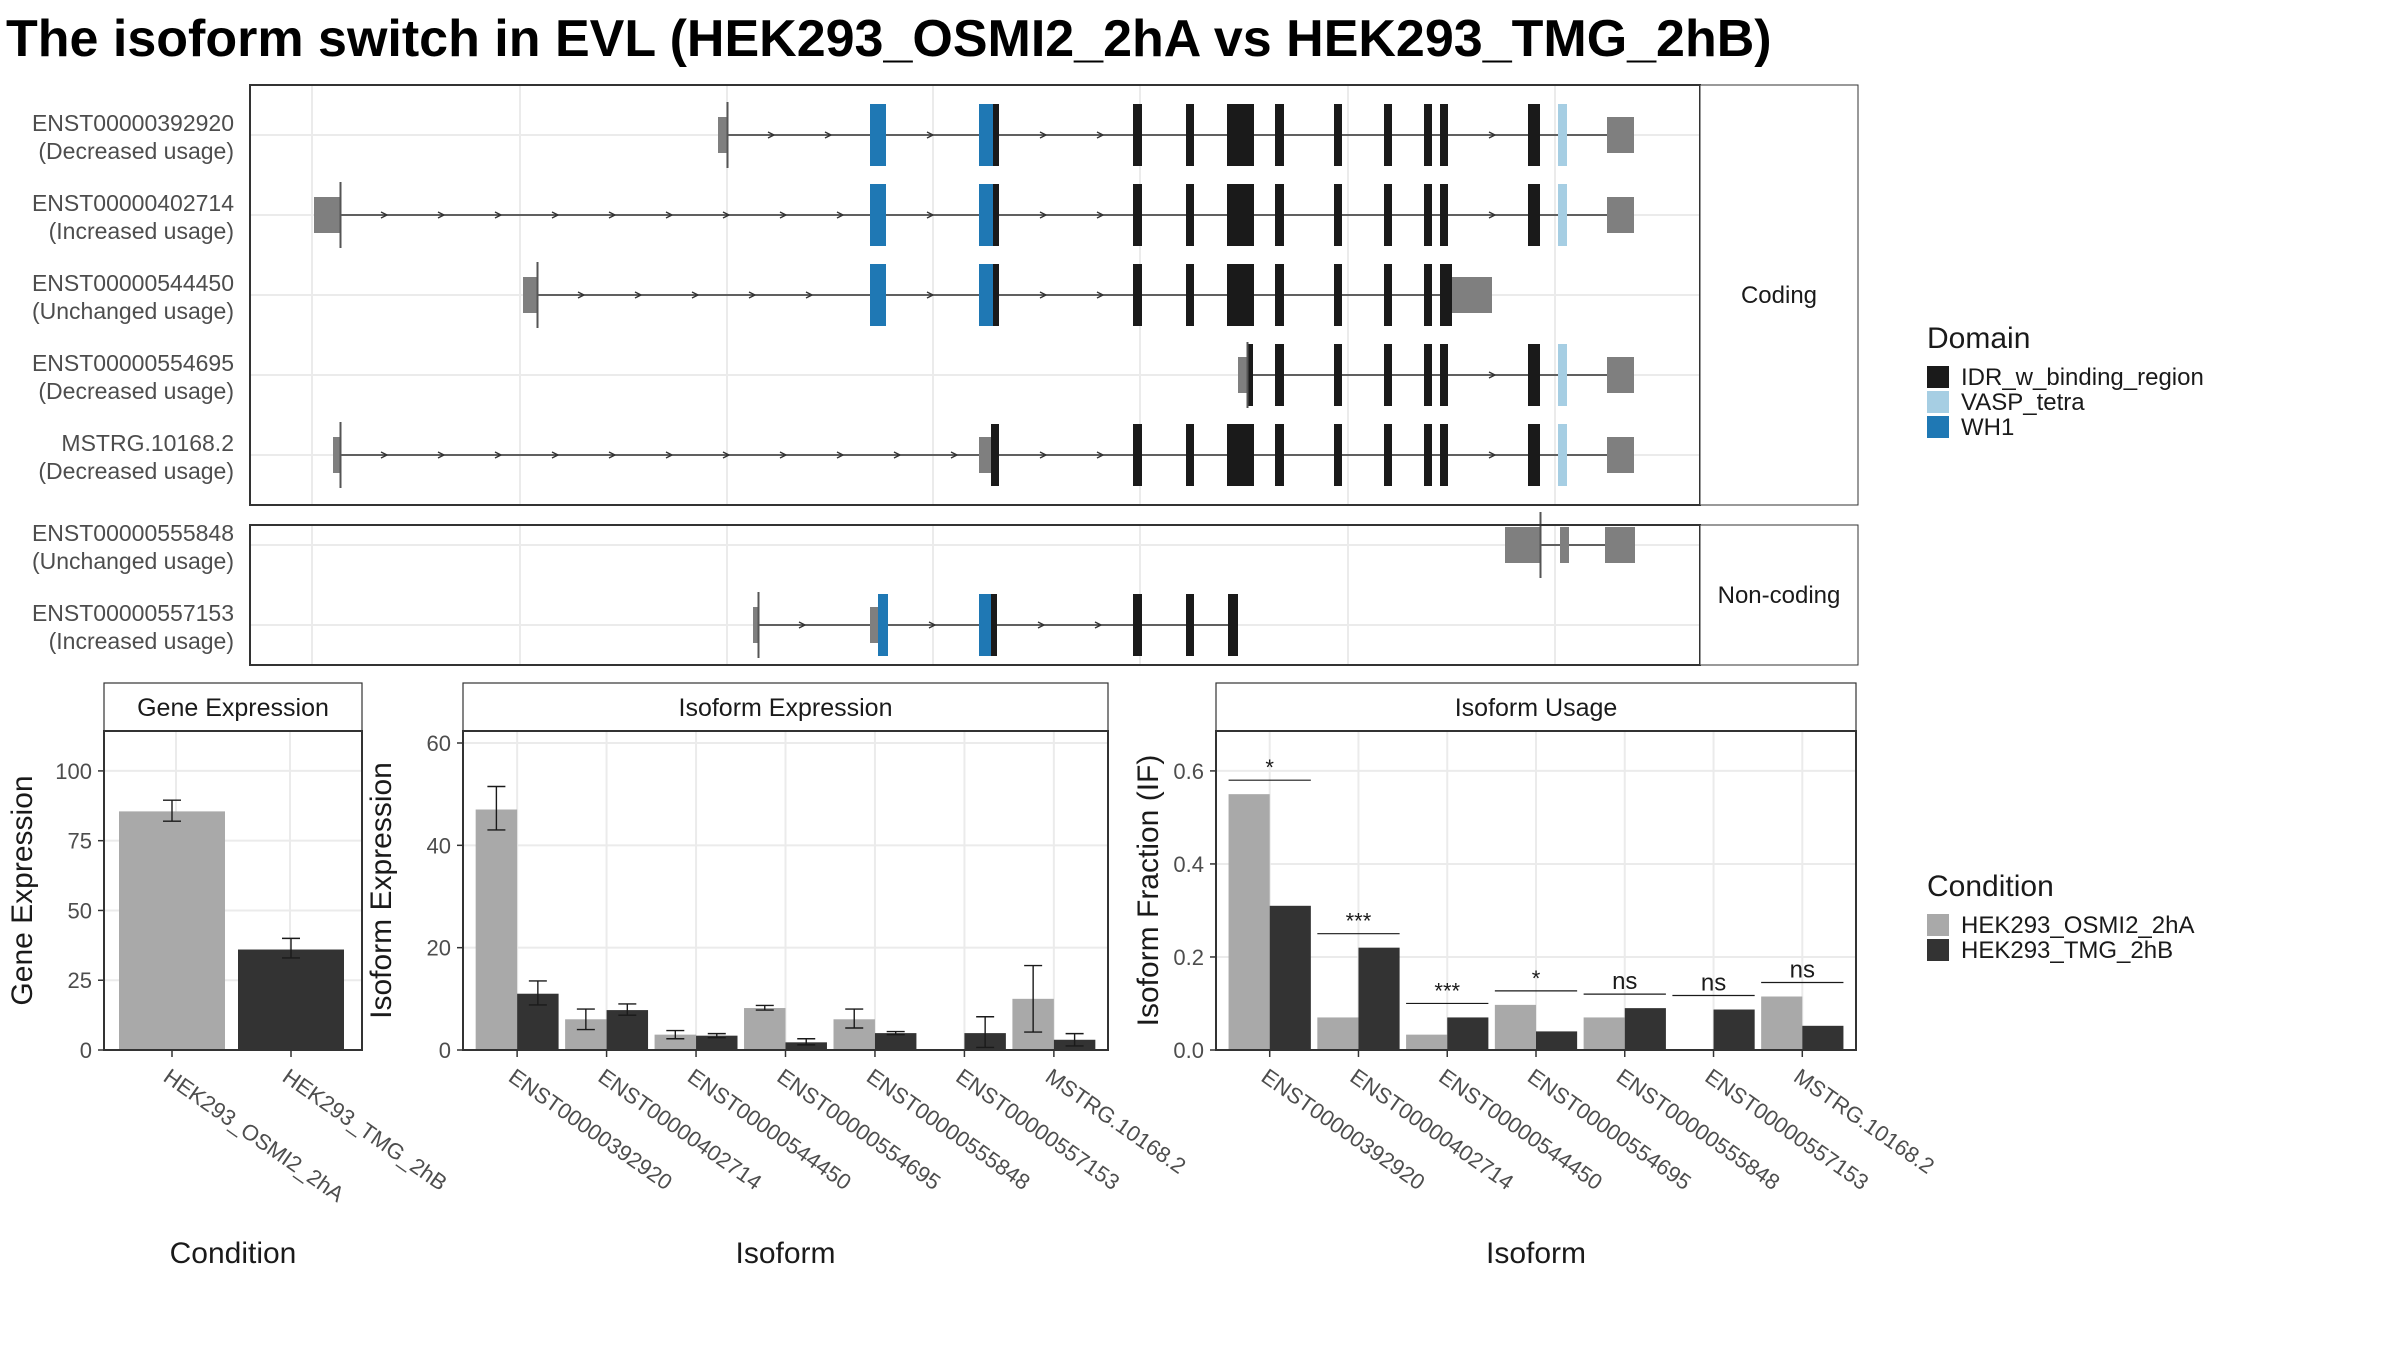  I want to click on transcript-id: ENST00000392920, so click(133, 123).